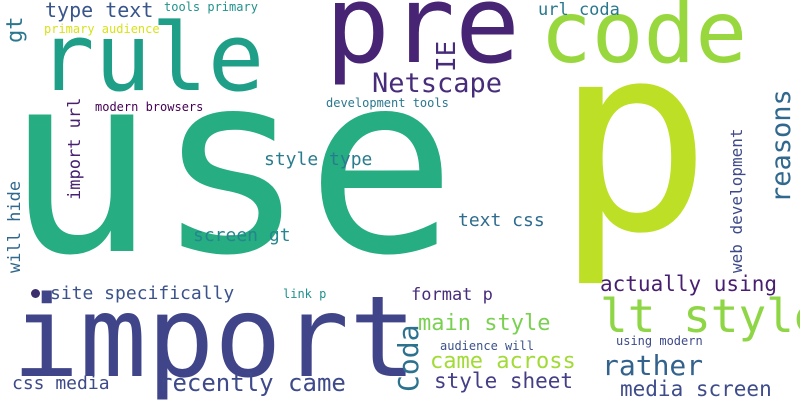 The image size is (800, 400). What do you see at coordinates (736, 201) in the screenshot?
I see `word-web-development: web development` at bounding box center [736, 201].